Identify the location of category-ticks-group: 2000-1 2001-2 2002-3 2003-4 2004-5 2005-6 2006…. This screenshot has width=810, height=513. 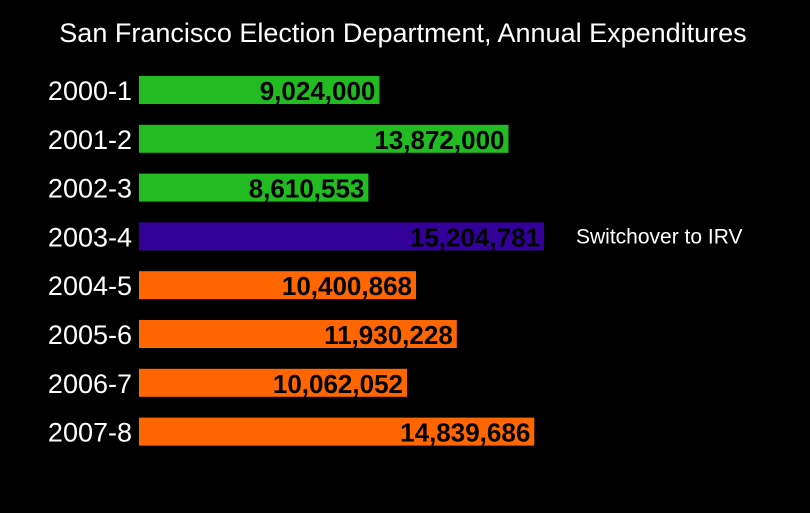
(90, 262).